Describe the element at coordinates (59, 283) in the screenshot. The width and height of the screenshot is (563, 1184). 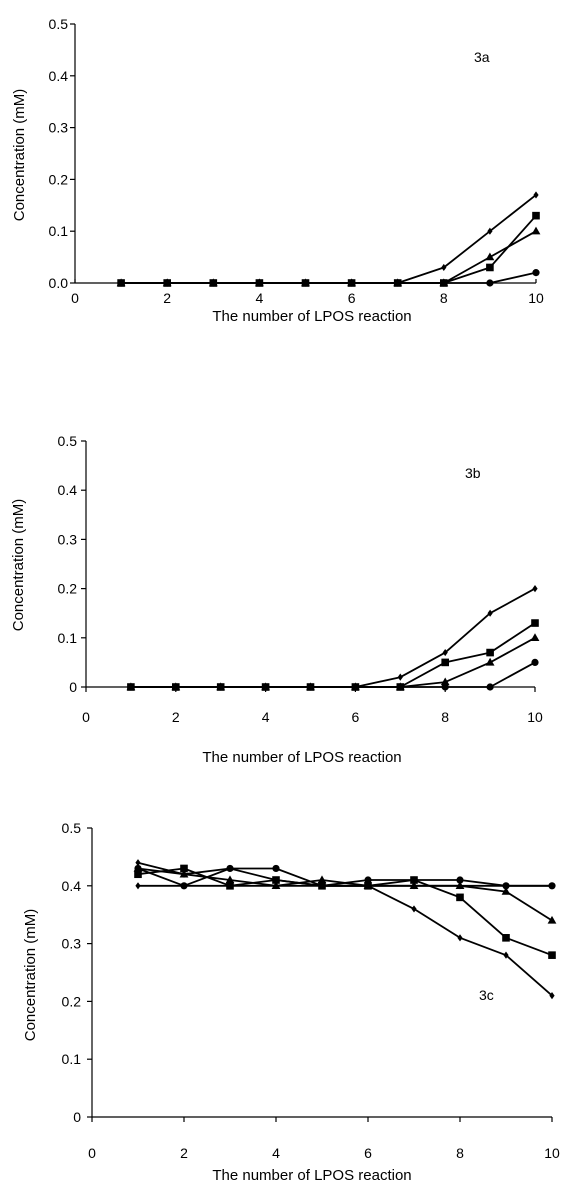
I see `y-tick-label: 0.0` at that location.